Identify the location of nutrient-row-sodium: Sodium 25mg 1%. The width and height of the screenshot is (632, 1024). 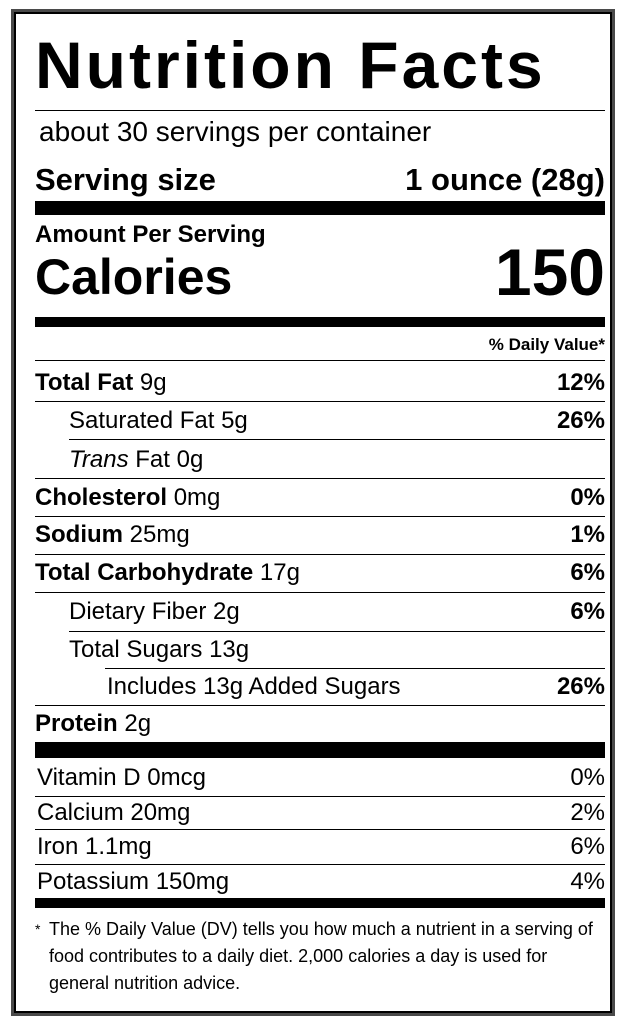
(320, 535).